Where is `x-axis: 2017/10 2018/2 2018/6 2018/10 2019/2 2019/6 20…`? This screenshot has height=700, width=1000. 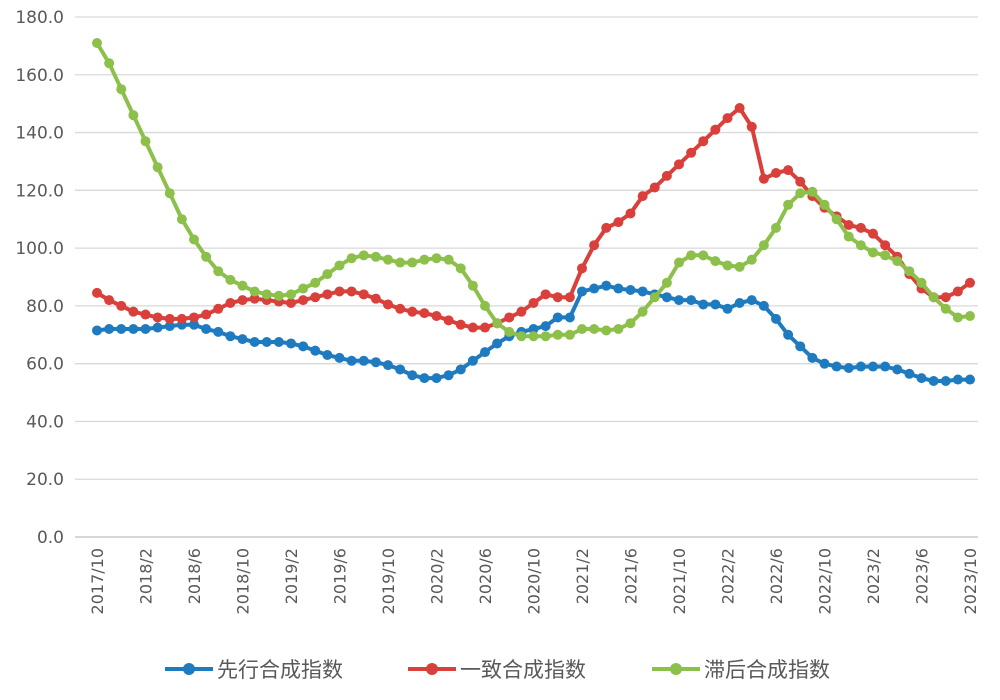
x-axis: 2017/10 2018/2 2018/6 2018/10 2019/2 2019/6 20… is located at coordinates (534, 581).